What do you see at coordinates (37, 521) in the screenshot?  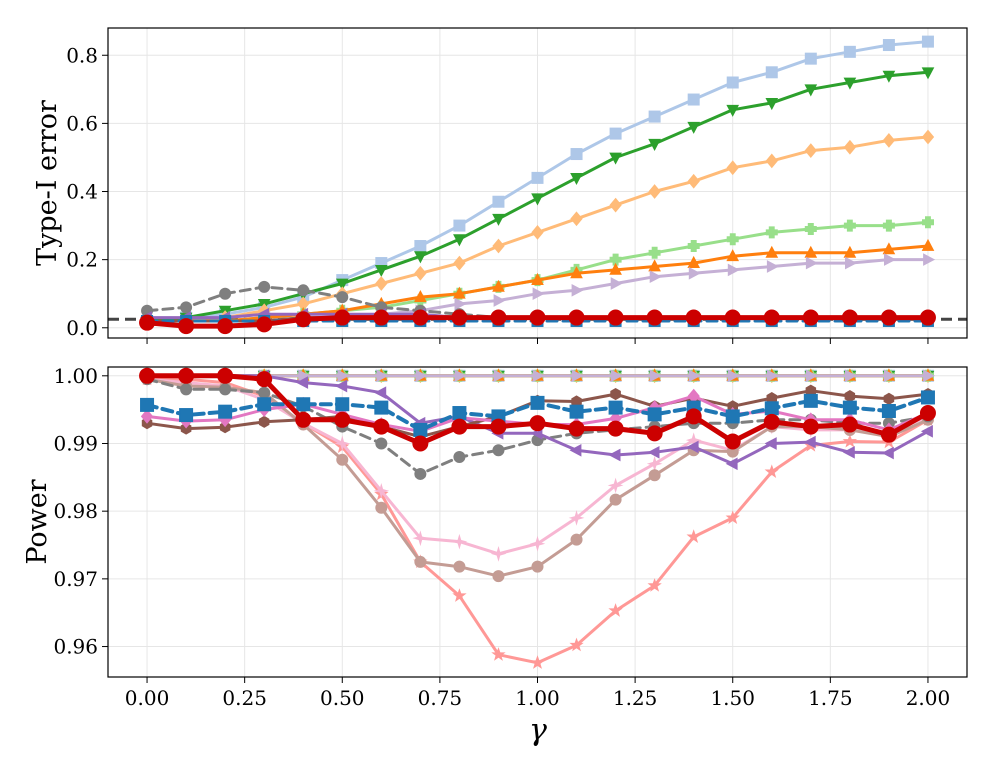 I see `y-axis-label: Power` at bounding box center [37, 521].